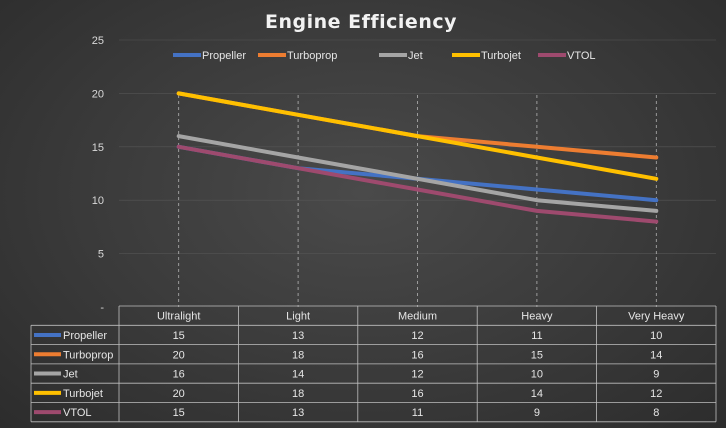 The width and height of the screenshot is (726, 428). What do you see at coordinates (312, 56) in the screenshot?
I see `legend-label: Turboprop` at bounding box center [312, 56].